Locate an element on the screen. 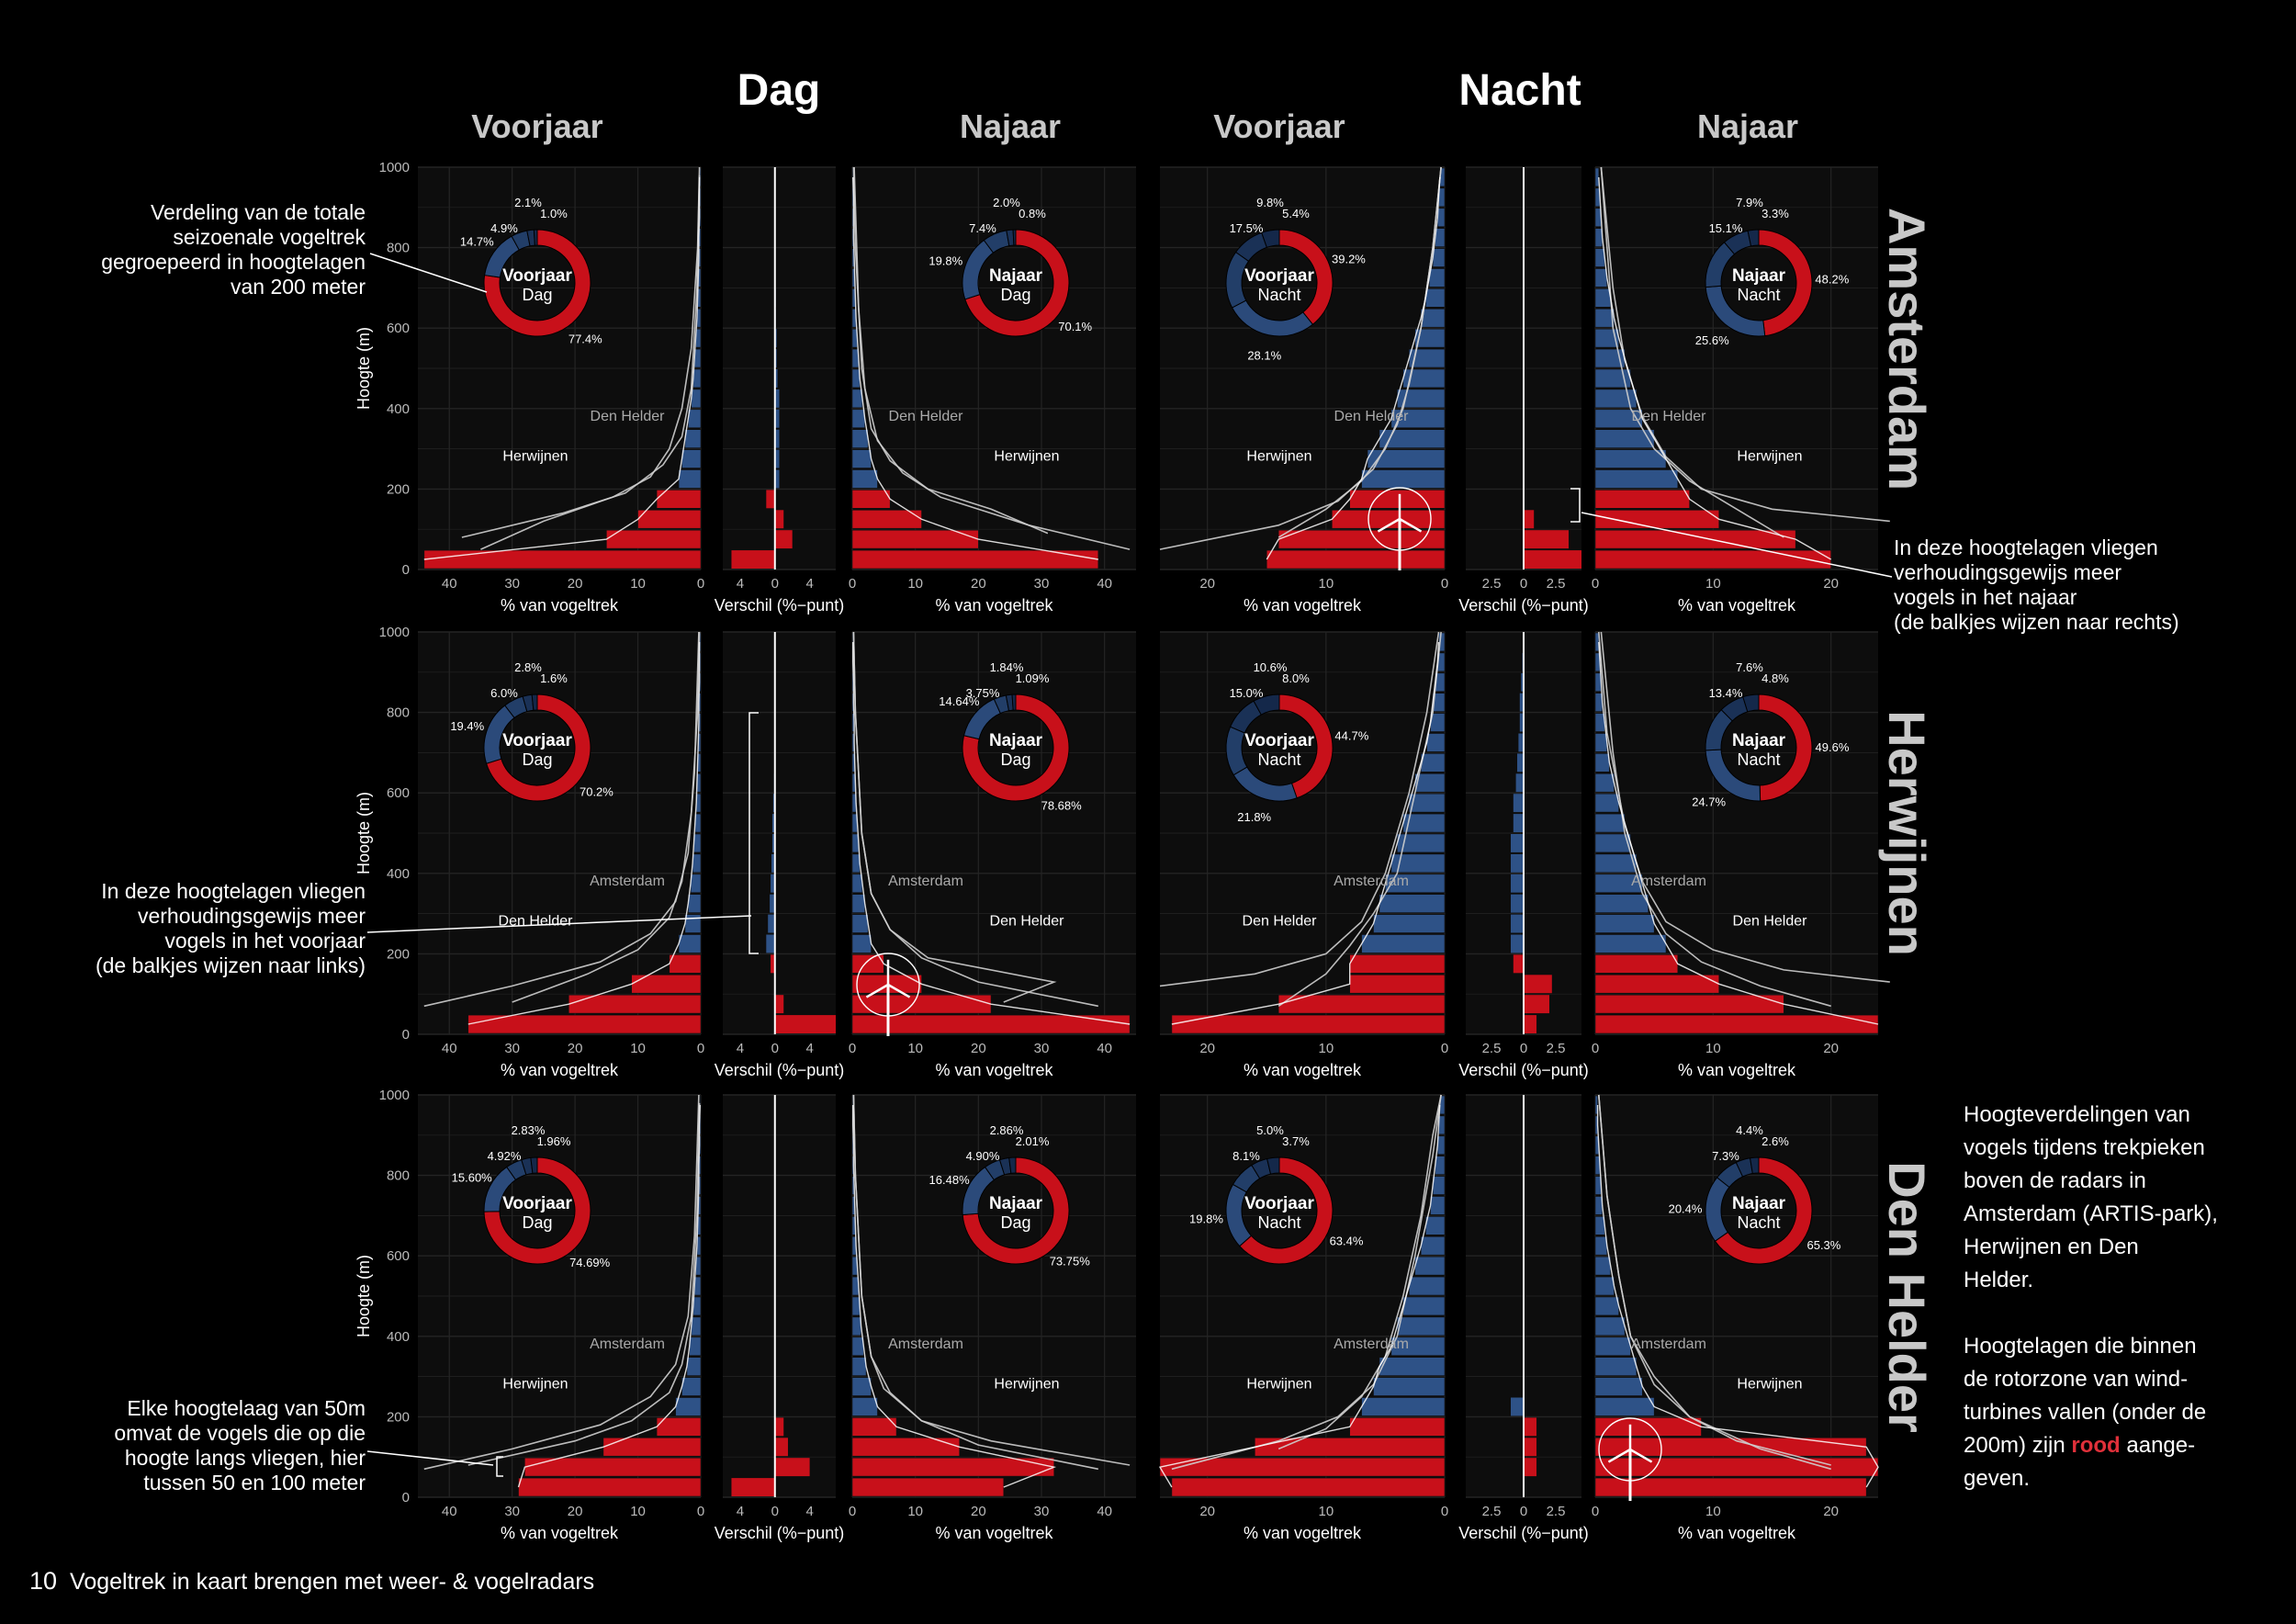 This screenshot has width=2296, height=1624. donut-pct-label: 5.4% is located at coordinates (1296, 213).